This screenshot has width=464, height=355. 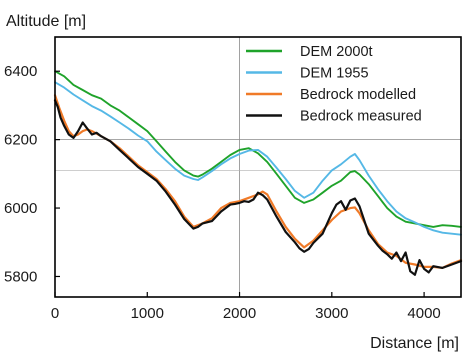 What do you see at coordinates (55, 313) in the screenshot?
I see `x-tick-label: 0` at bounding box center [55, 313].